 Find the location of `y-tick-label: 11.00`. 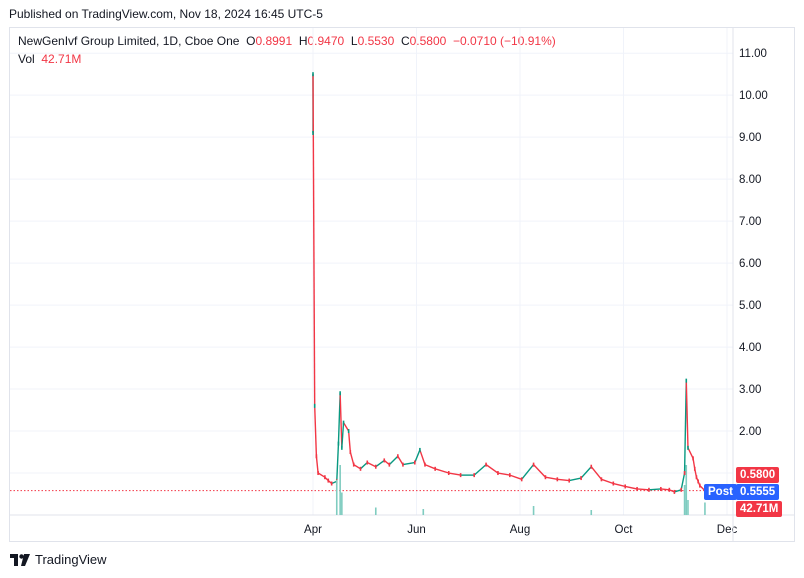

y-tick-label: 11.00 is located at coordinates (753, 54).